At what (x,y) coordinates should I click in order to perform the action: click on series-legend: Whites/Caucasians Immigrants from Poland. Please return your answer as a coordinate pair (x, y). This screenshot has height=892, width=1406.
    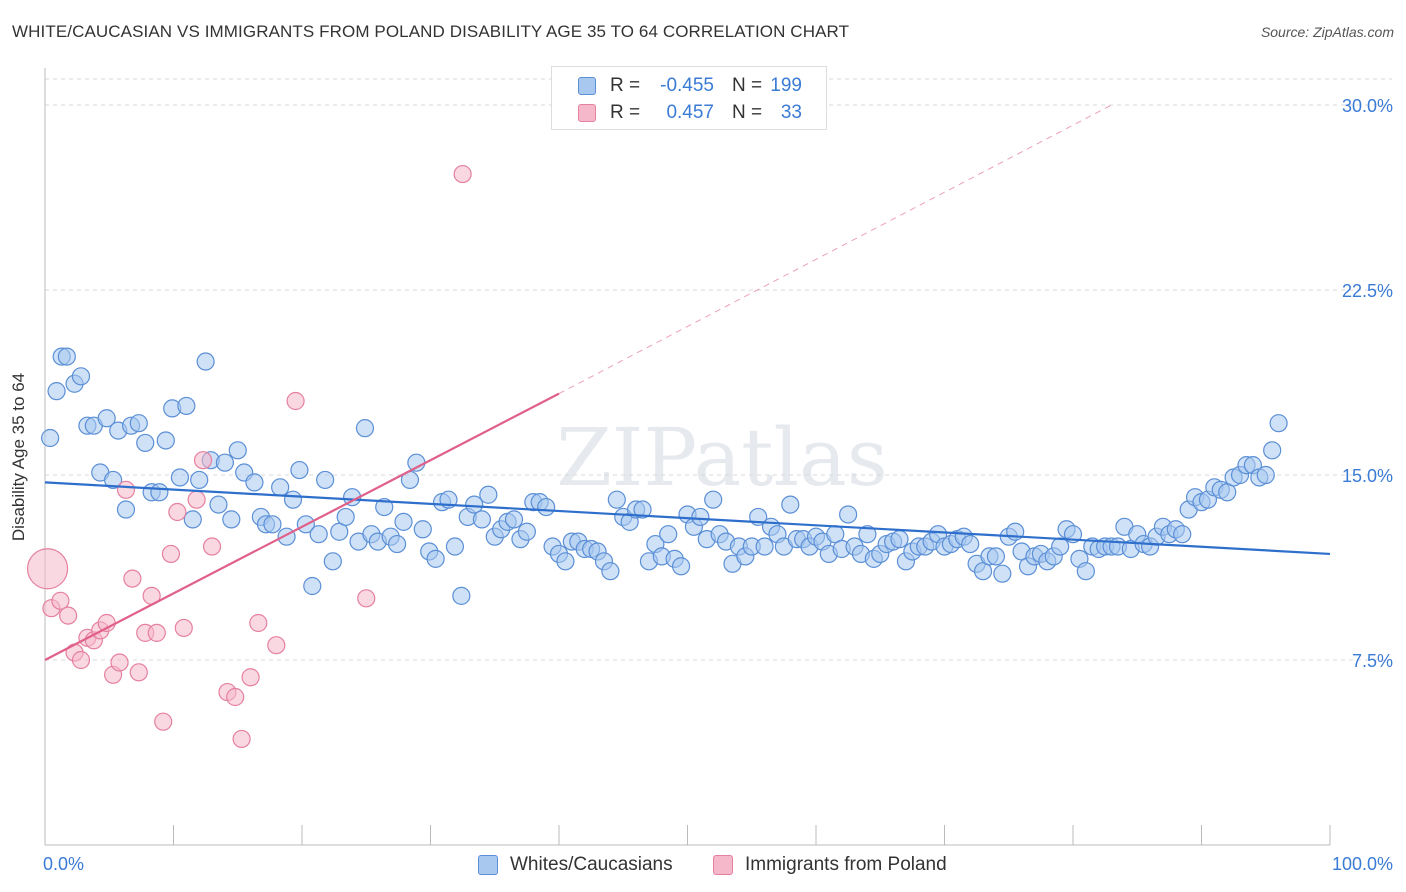
    Looking at the image, I should click on (703, 865).